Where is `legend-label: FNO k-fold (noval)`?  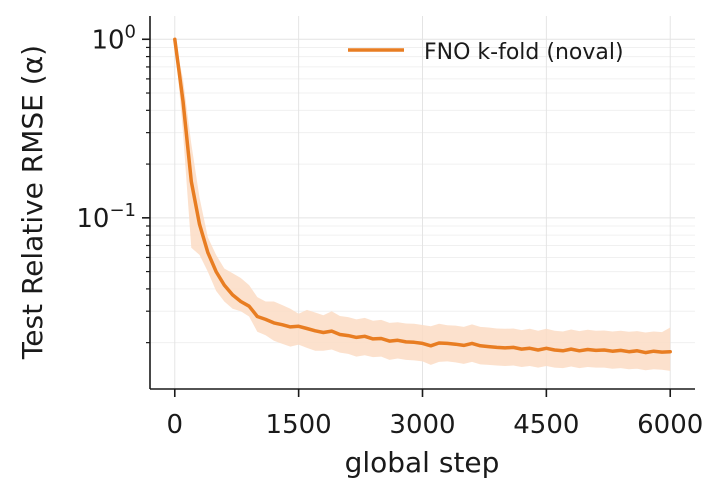 legend-label: FNO k-fold (noval) is located at coordinates (524, 52).